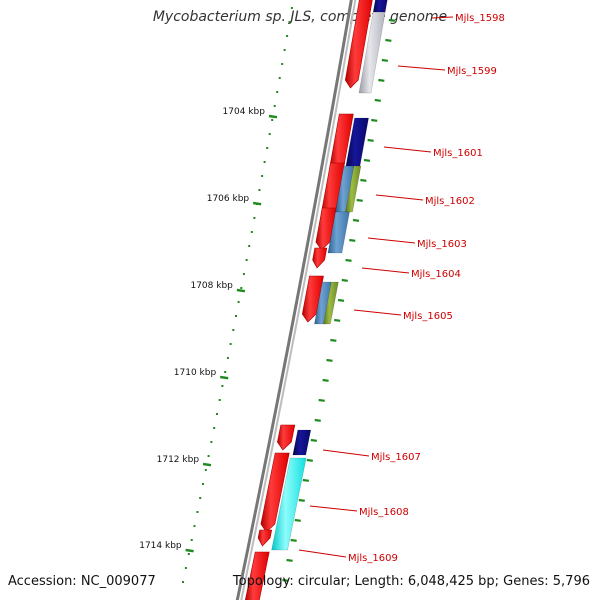 This screenshot has width=600, height=600. I want to click on scale-label: 1708 kbp, so click(211, 286).